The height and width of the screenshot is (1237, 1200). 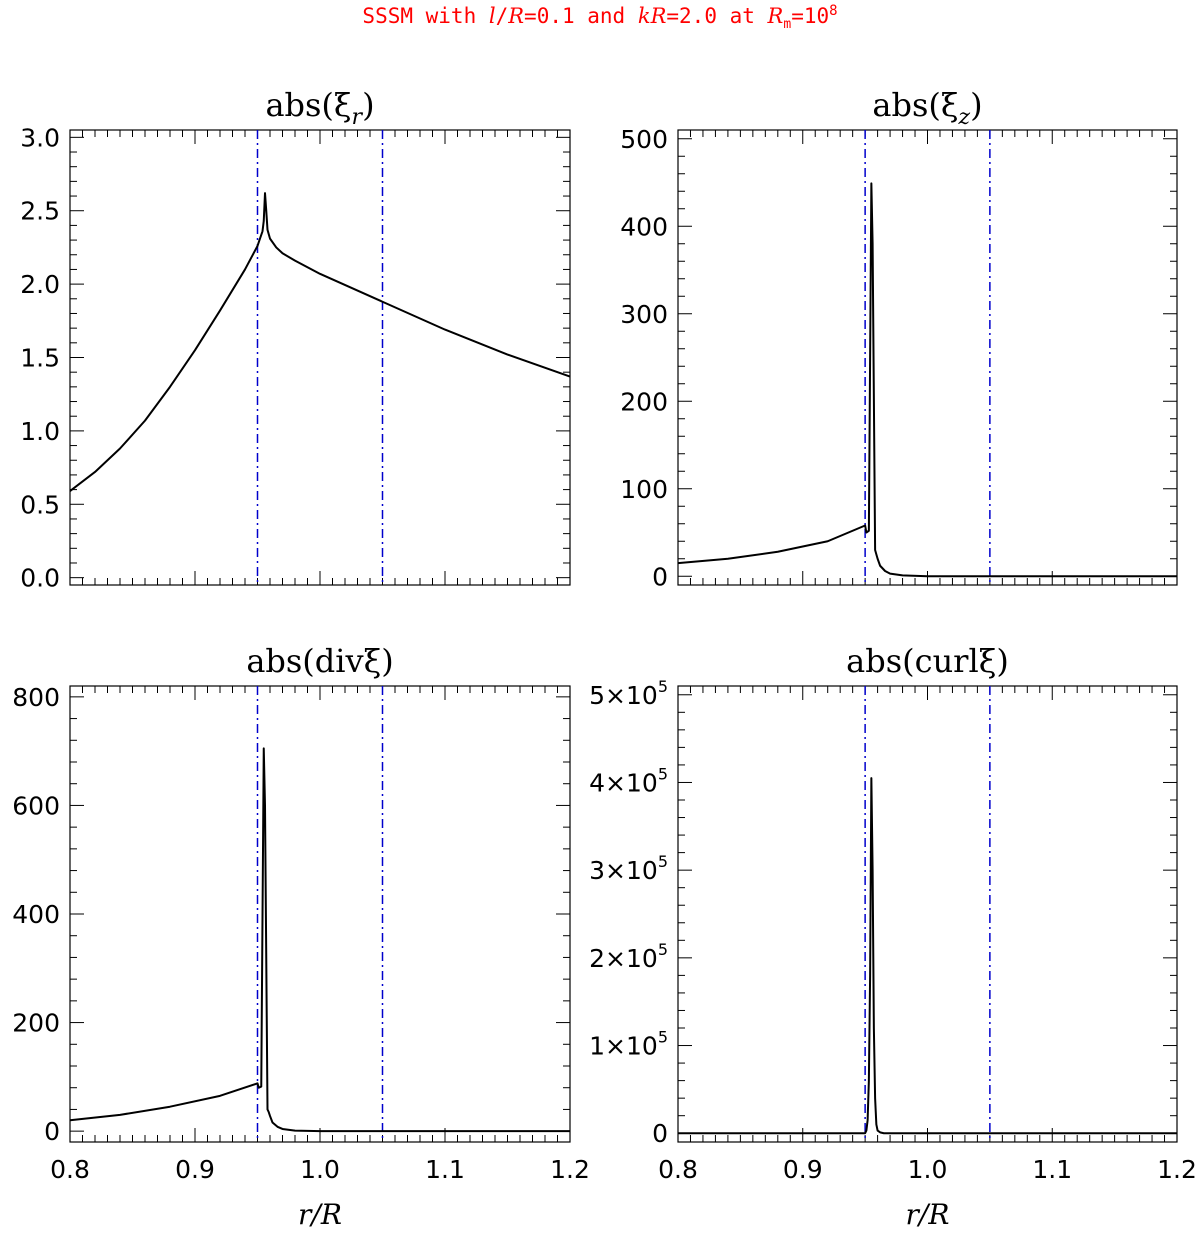 I want to click on y-tick-label: 300, so click(x=644, y=314).